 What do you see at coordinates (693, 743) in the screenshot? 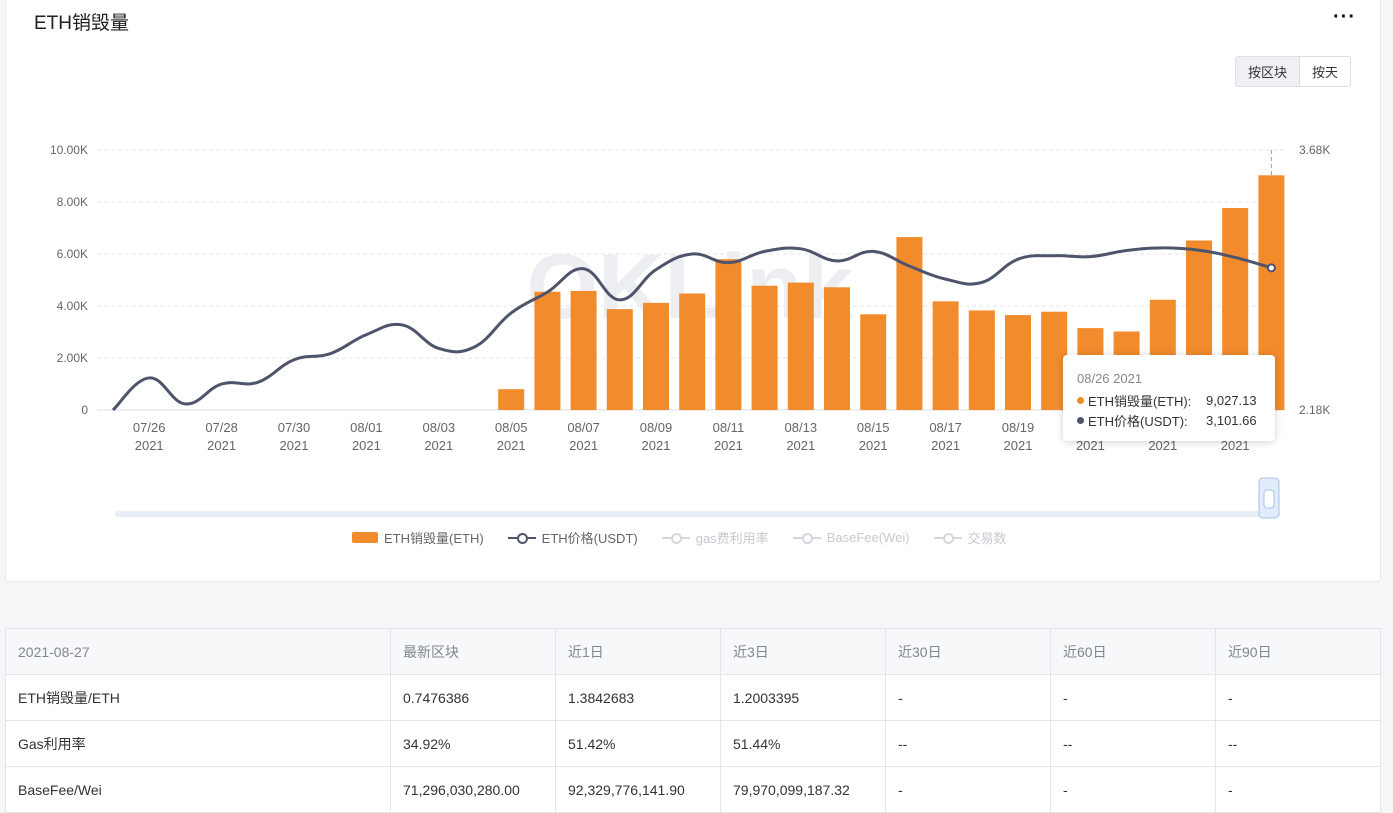
I see `table-row: Gas利用率 34.92% 51.42% 51.44% -- -- --` at bounding box center [693, 743].